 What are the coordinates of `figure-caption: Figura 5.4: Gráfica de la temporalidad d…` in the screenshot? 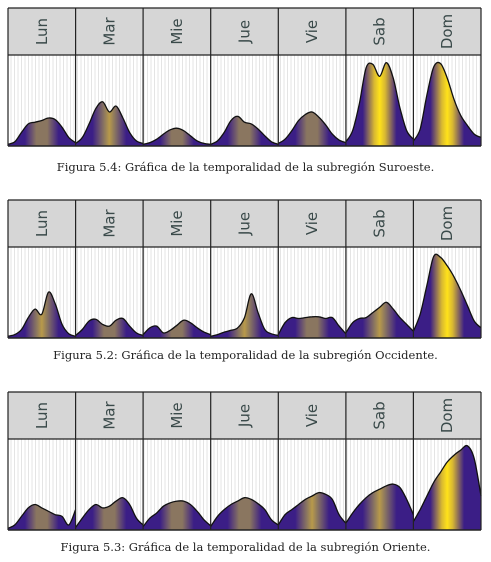 It's located at (245, 167).